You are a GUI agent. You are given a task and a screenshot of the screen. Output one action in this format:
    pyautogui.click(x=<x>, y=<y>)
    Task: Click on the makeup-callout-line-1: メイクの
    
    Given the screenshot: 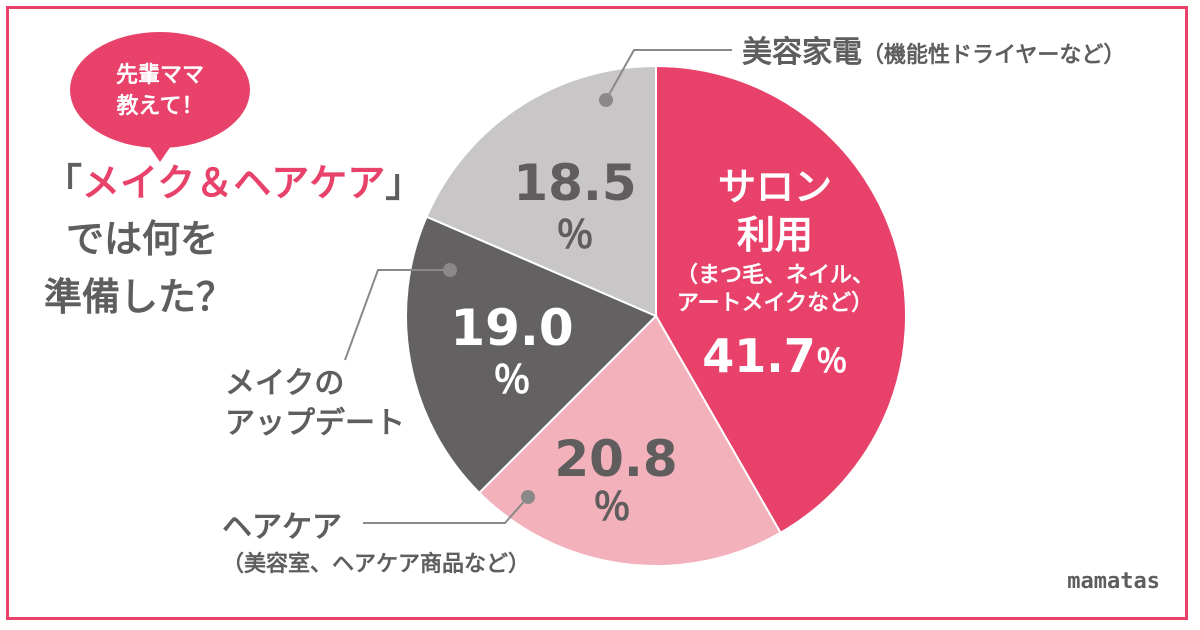 What is the action you would take?
    pyautogui.click(x=284, y=383)
    